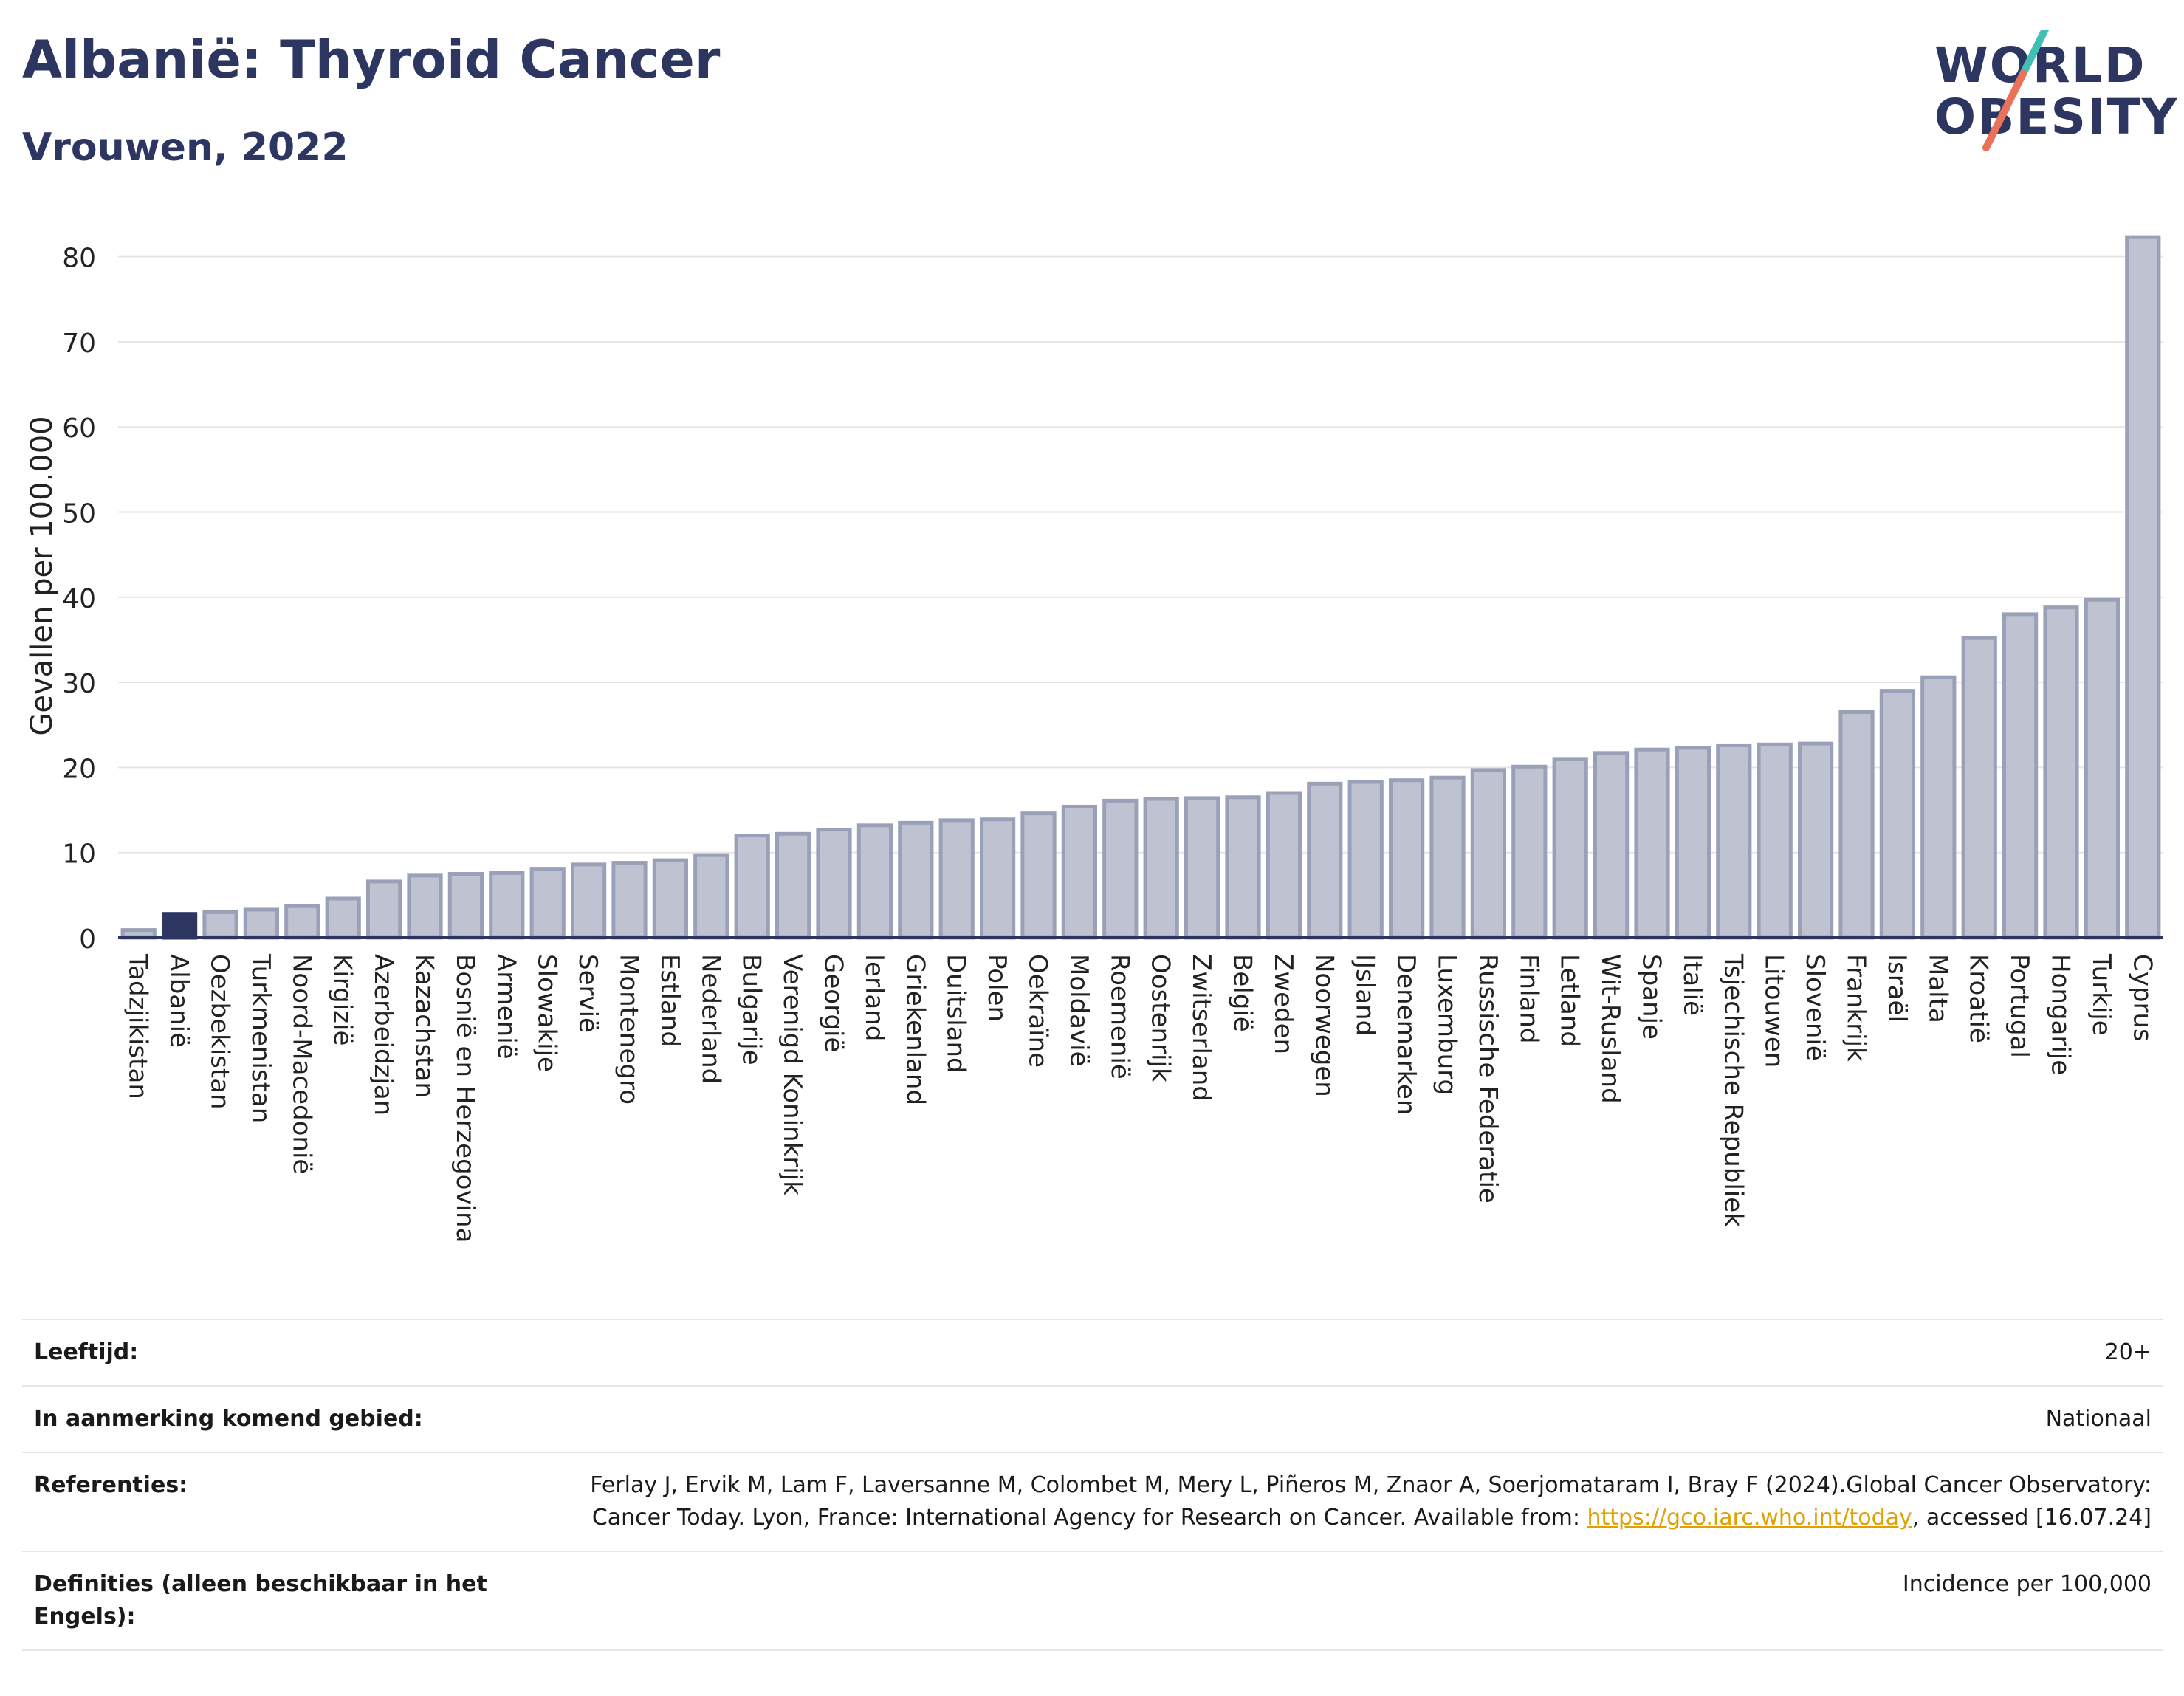  What do you see at coordinates (79, 514) in the screenshot?
I see `y-tick-label: 50` at bounding box center [79, 514].